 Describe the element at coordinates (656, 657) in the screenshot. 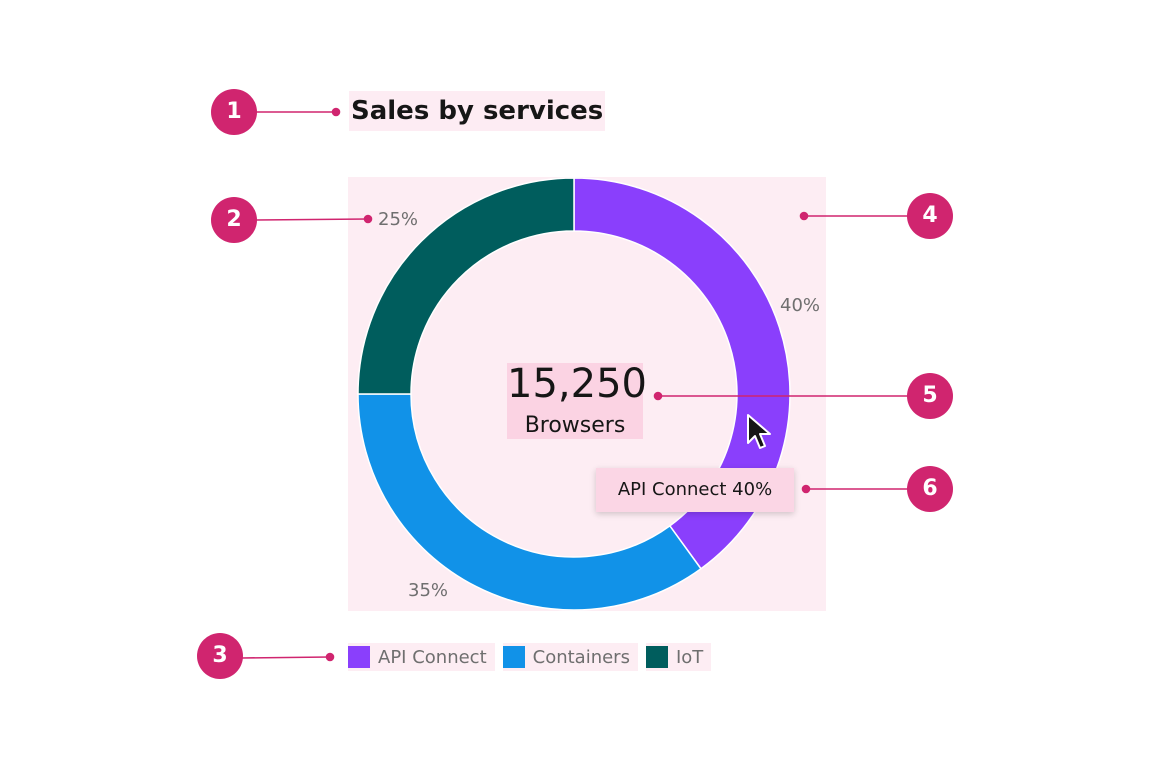

I see `legend-swatch-iot` at that location.